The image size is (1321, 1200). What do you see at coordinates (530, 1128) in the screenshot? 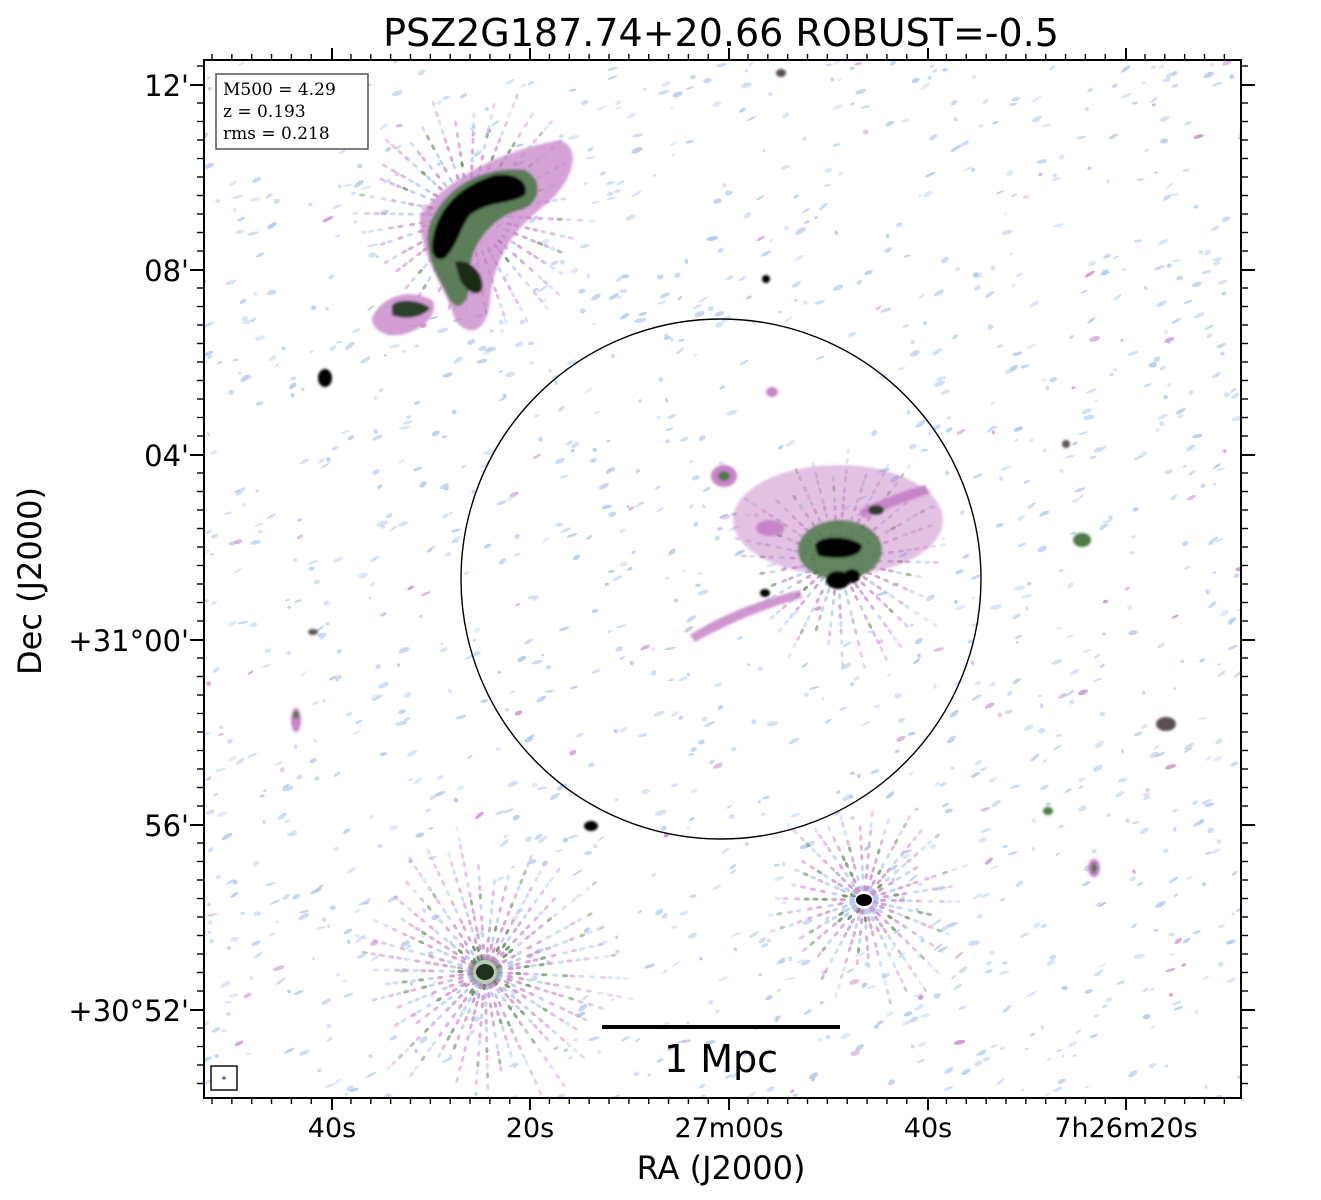
I see `x-tick-label: 20s` at bounding box center [530, 1128].